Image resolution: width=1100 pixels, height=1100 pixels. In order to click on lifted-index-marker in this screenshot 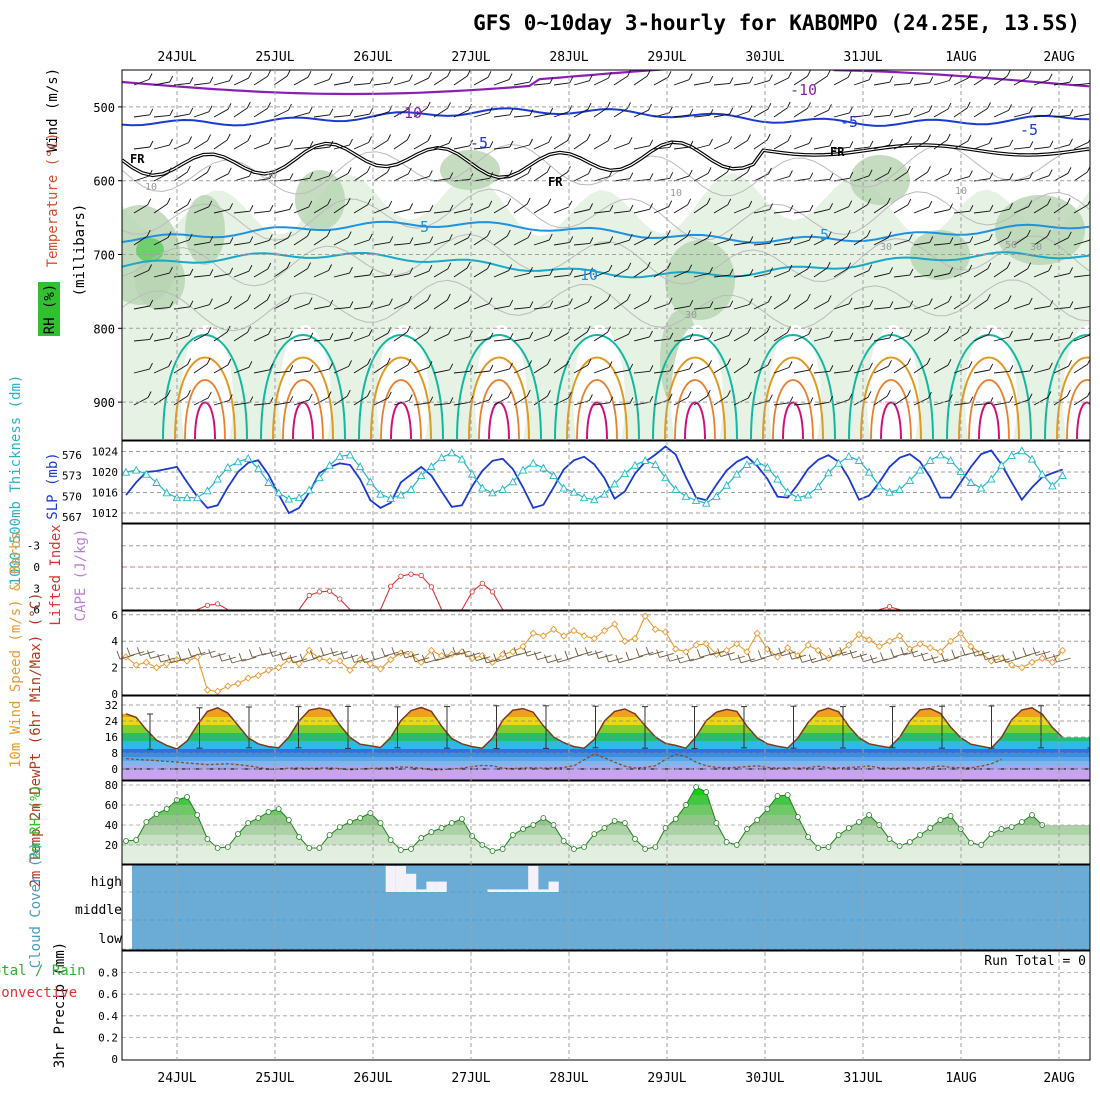, I will do `click(401, 576)`.